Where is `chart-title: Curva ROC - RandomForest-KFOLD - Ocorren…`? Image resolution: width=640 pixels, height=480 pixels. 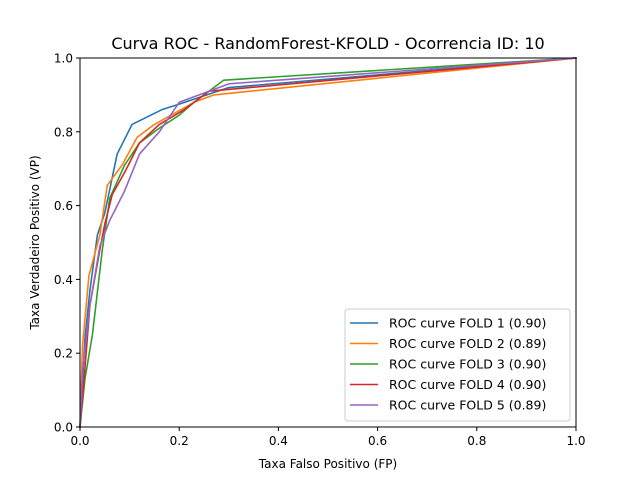
chart-title: Curva ROC - RandomForest-KFOLD - Ocorren… is located at coordinates (327, 43).